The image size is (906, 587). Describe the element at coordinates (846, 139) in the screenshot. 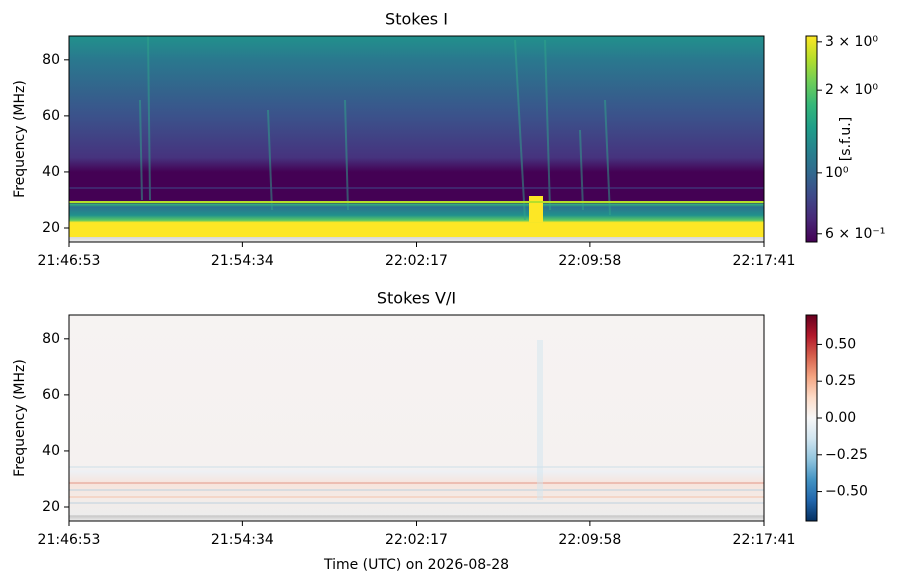

I see `colorbar-label: [s.f.u.]` at that location.